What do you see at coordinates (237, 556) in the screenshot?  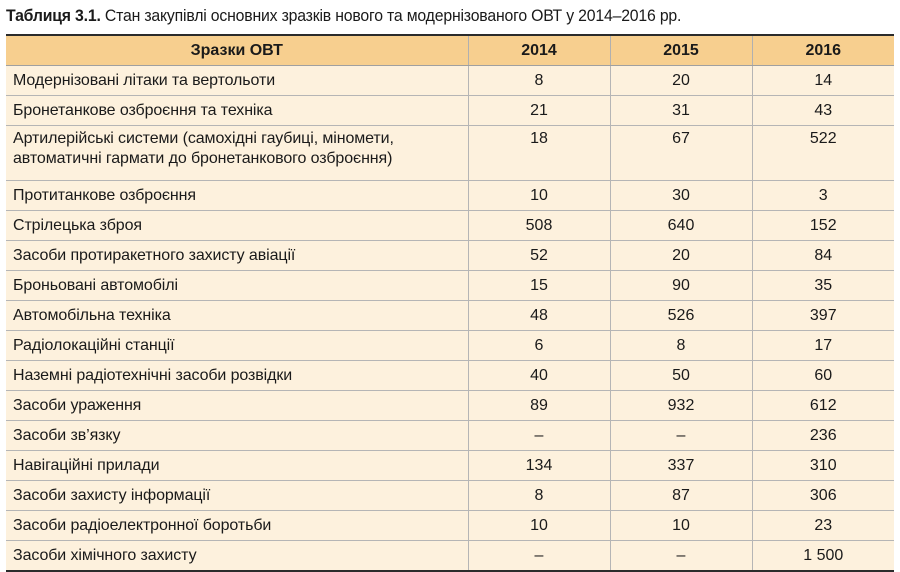 I see `row-label: Засоби хімічного захисту` at bounding box center [237, 556].